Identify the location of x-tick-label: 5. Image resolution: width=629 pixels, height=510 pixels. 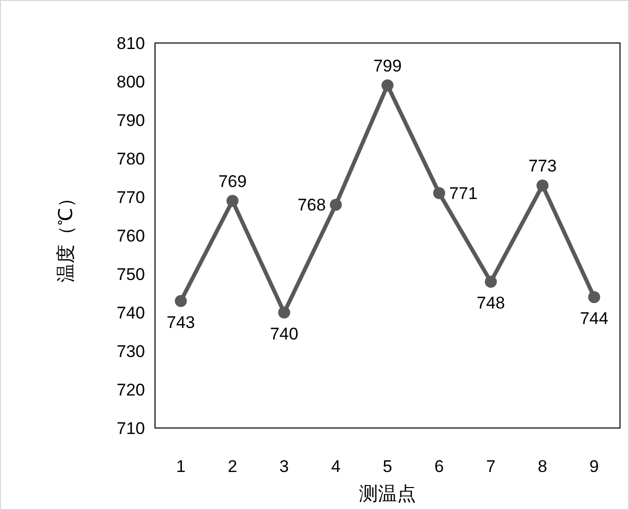
(387, 466).